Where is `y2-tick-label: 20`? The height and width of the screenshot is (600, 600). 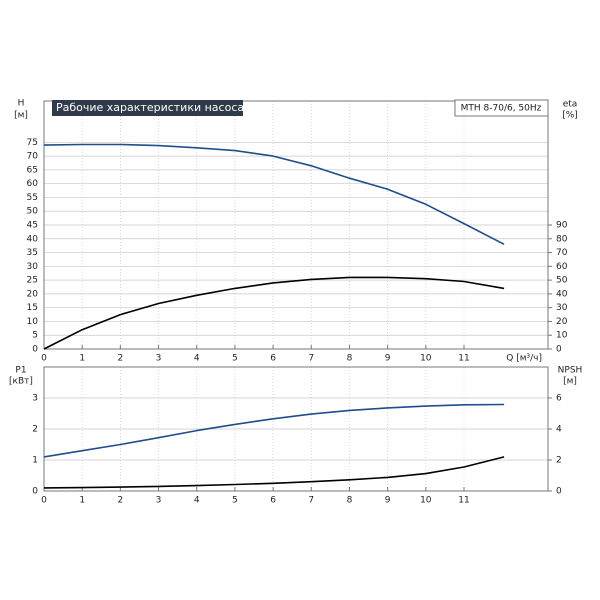 y2-tick-label: 20 is located at coordinates (562, 322).